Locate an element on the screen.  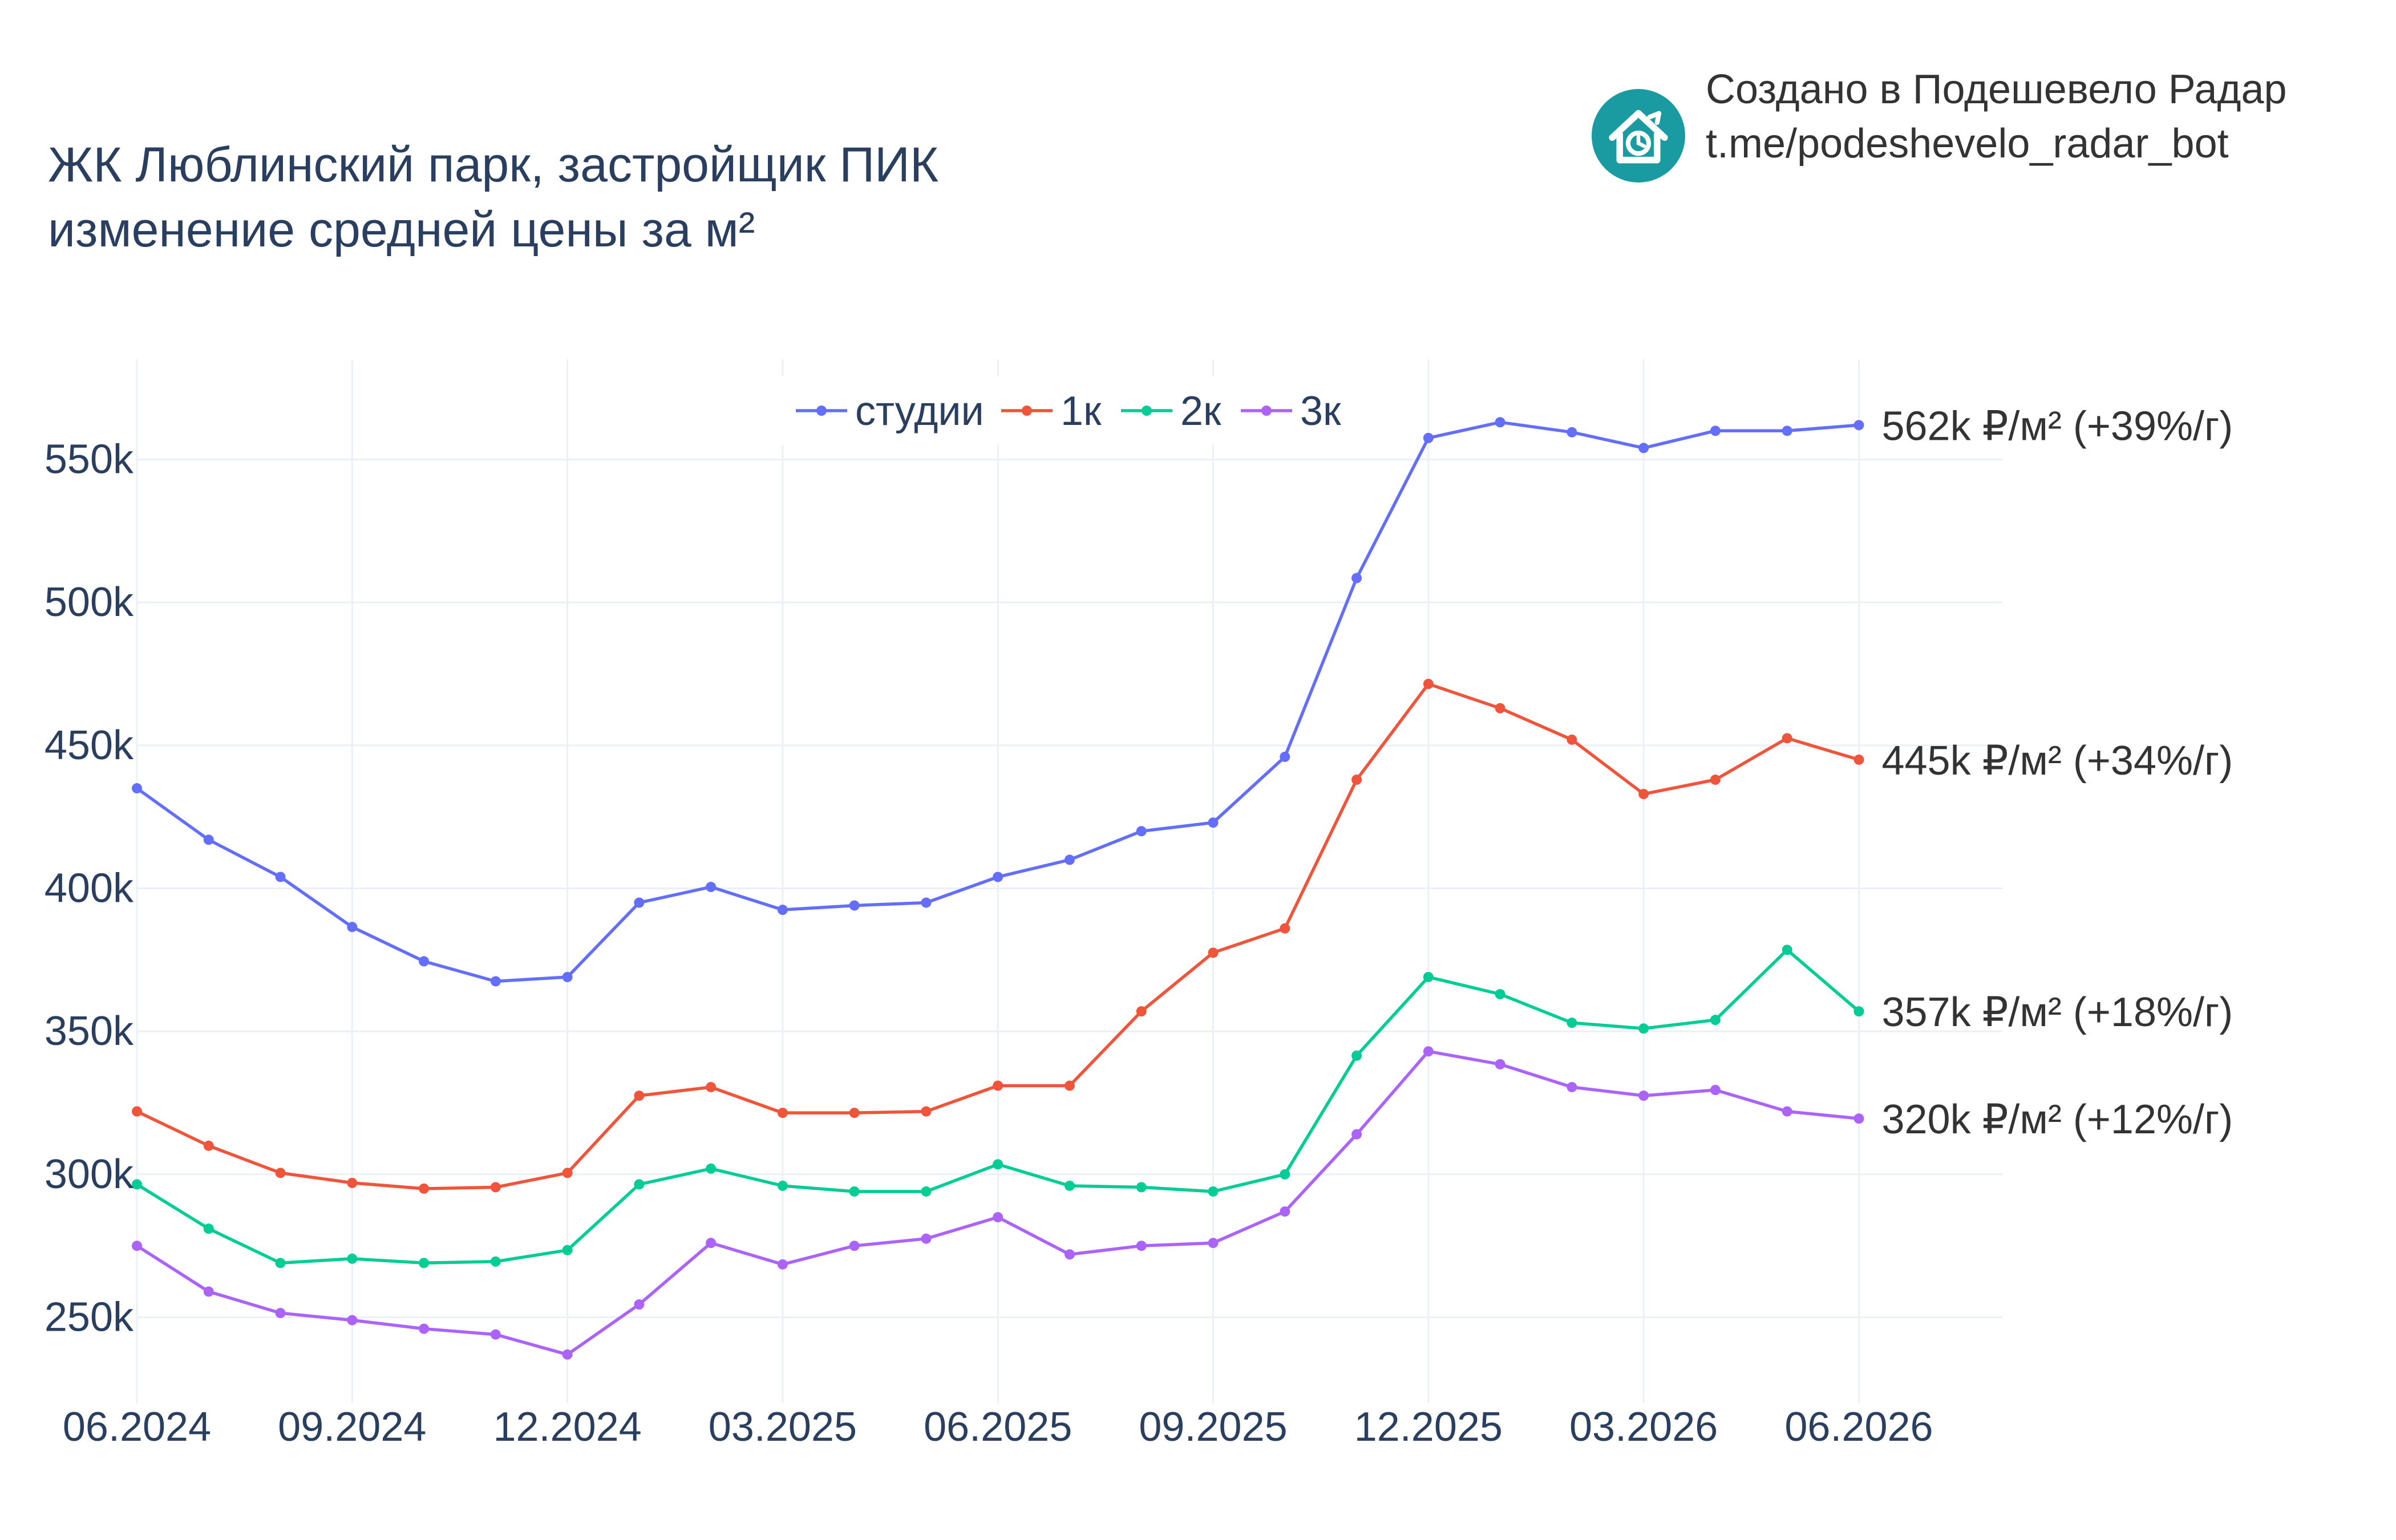
credit-line2: t.me/podeshevelo_radar_bot is located at coordinates (1967, 144).